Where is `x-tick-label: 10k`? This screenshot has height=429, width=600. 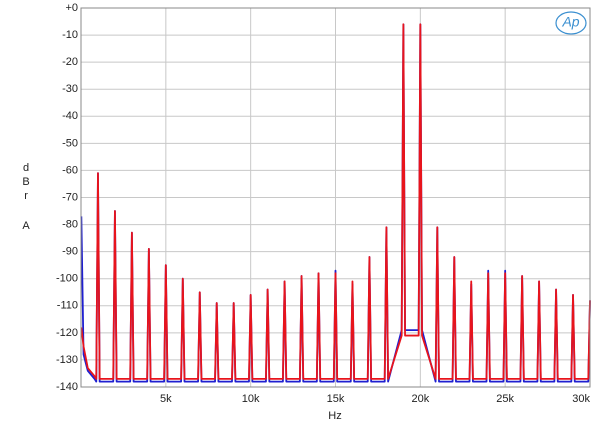
x-tick-label: 10k is located at coordinates (251, 399).